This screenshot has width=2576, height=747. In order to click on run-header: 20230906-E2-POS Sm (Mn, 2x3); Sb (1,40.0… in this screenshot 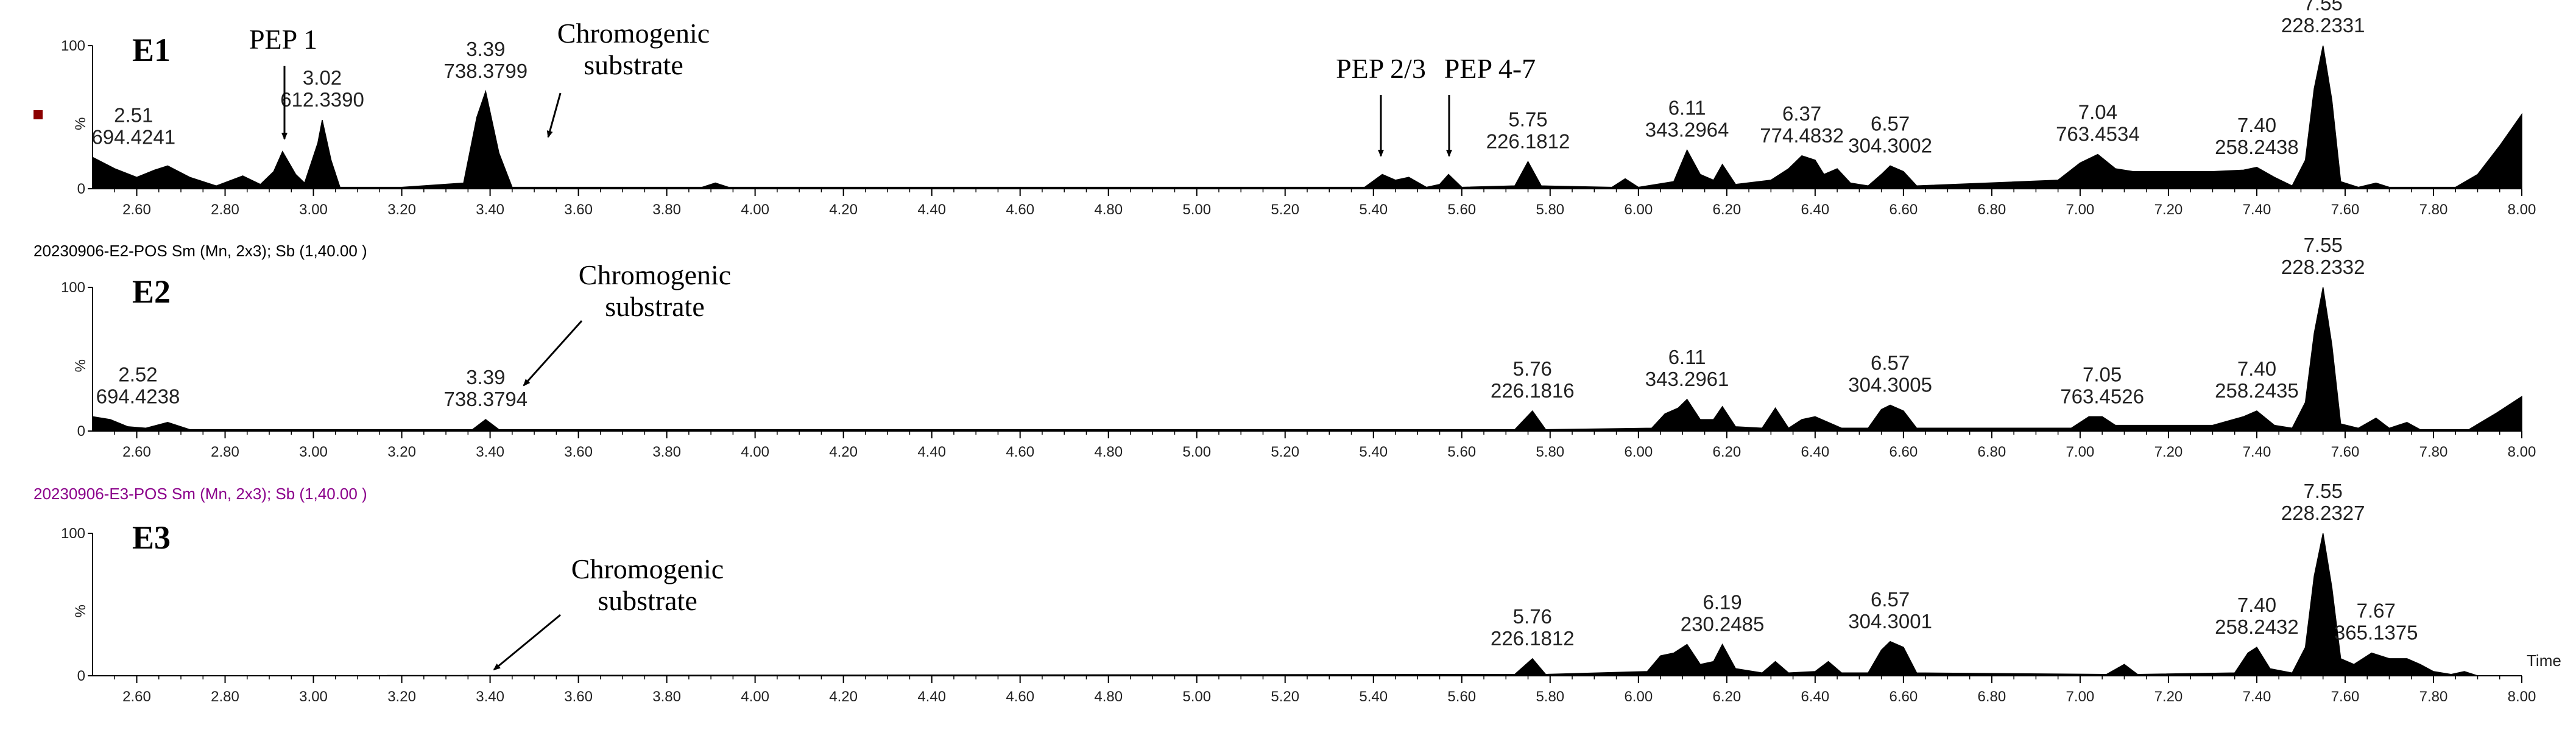, I will do `click(201, 251)`.